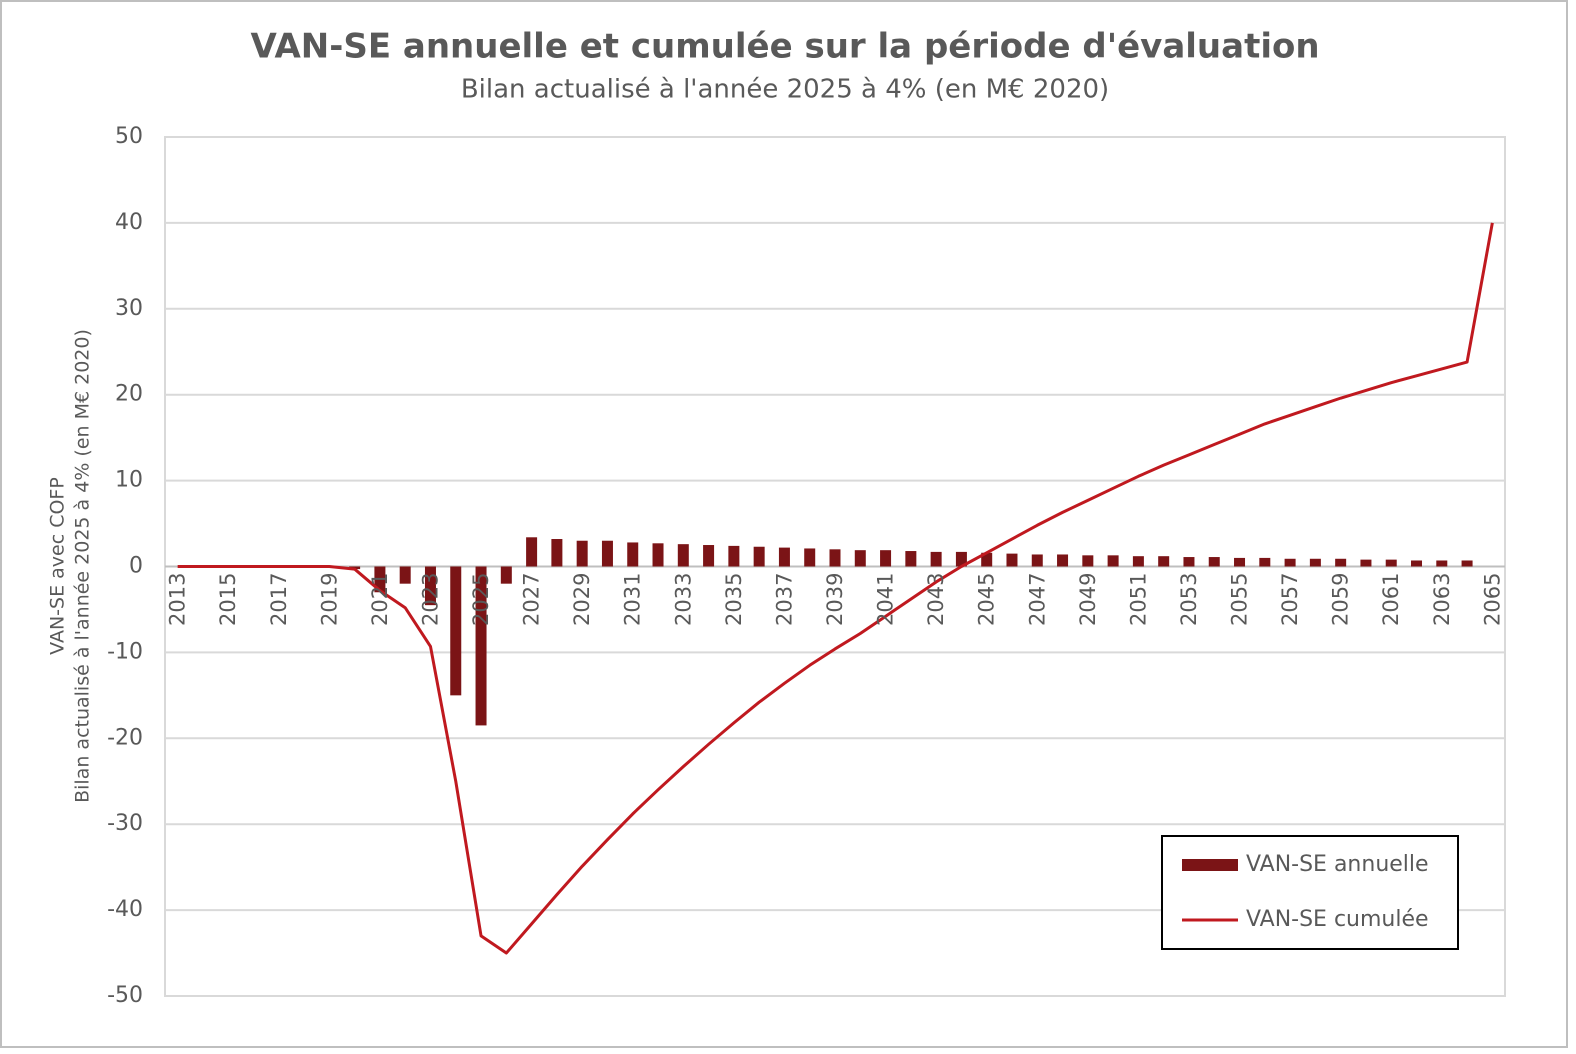 The width and height of the screenshot is (1576, 1054). What do you see at coordinates (58, 566) in the screenshot?
I see `y-axis-title: VAN-SE avec COFP` at bounding box center [58, 566].